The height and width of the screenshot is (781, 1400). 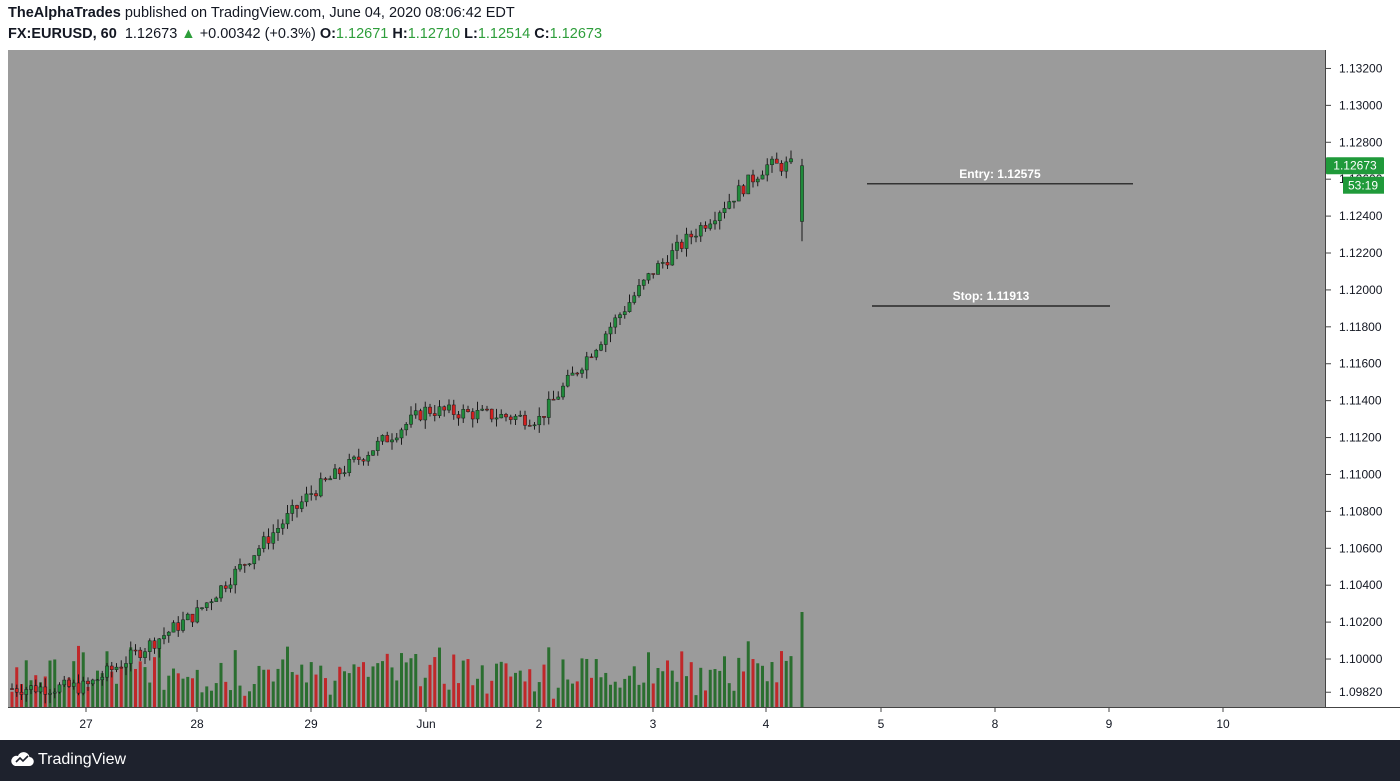 What do you see at coordinates (1360, 364) in the screenshot?
I see `price-label: 1.11600` at bounding box center [1360, 364].